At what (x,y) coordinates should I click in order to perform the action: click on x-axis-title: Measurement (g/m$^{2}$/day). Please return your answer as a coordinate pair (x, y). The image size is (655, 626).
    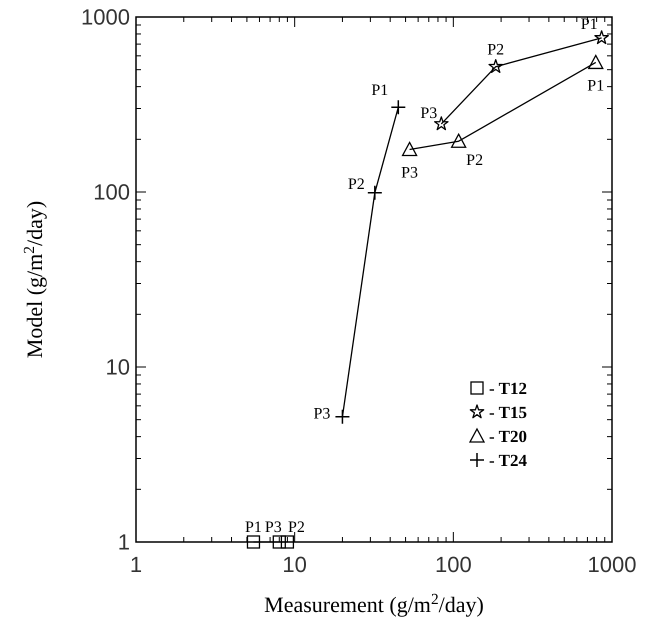
    Looking at the image, I should click on (374, 603).